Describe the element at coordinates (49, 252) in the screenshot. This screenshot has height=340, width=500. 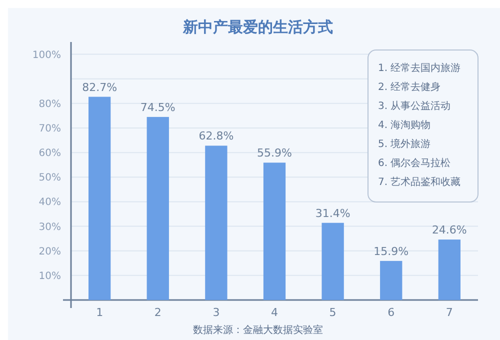
I see `y-tick-label: 20%` at that location.